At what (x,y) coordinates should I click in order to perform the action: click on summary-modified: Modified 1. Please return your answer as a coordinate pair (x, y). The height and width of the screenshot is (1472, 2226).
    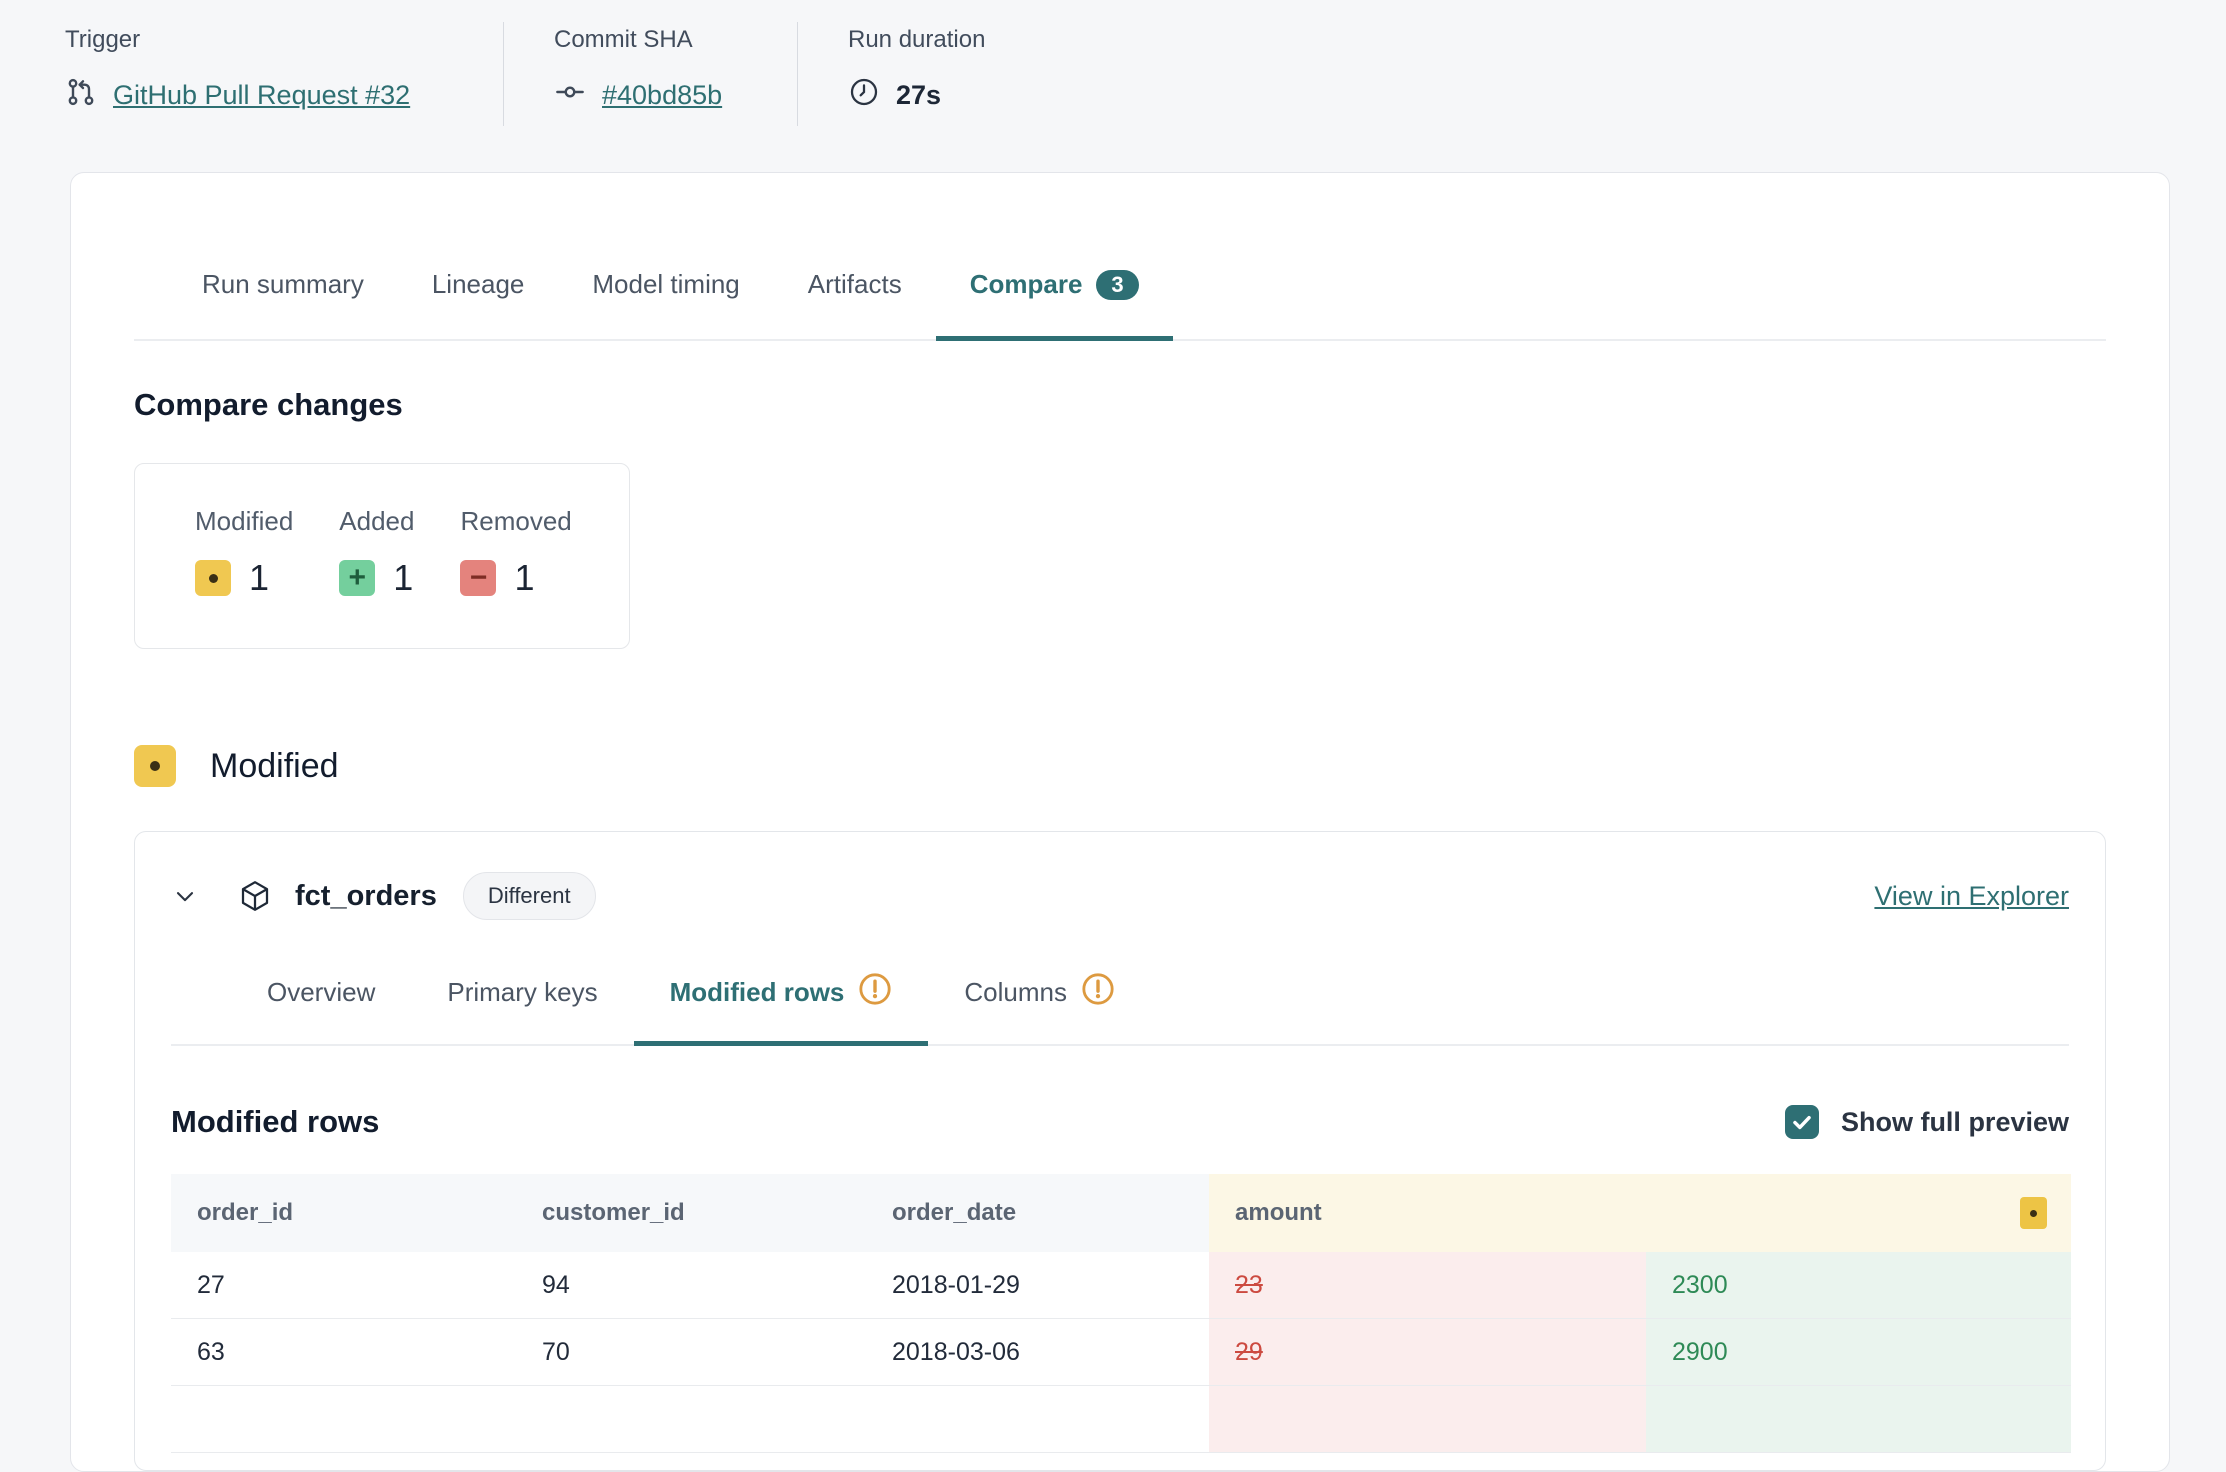
    Looking at the image, I should click on (244, 552).